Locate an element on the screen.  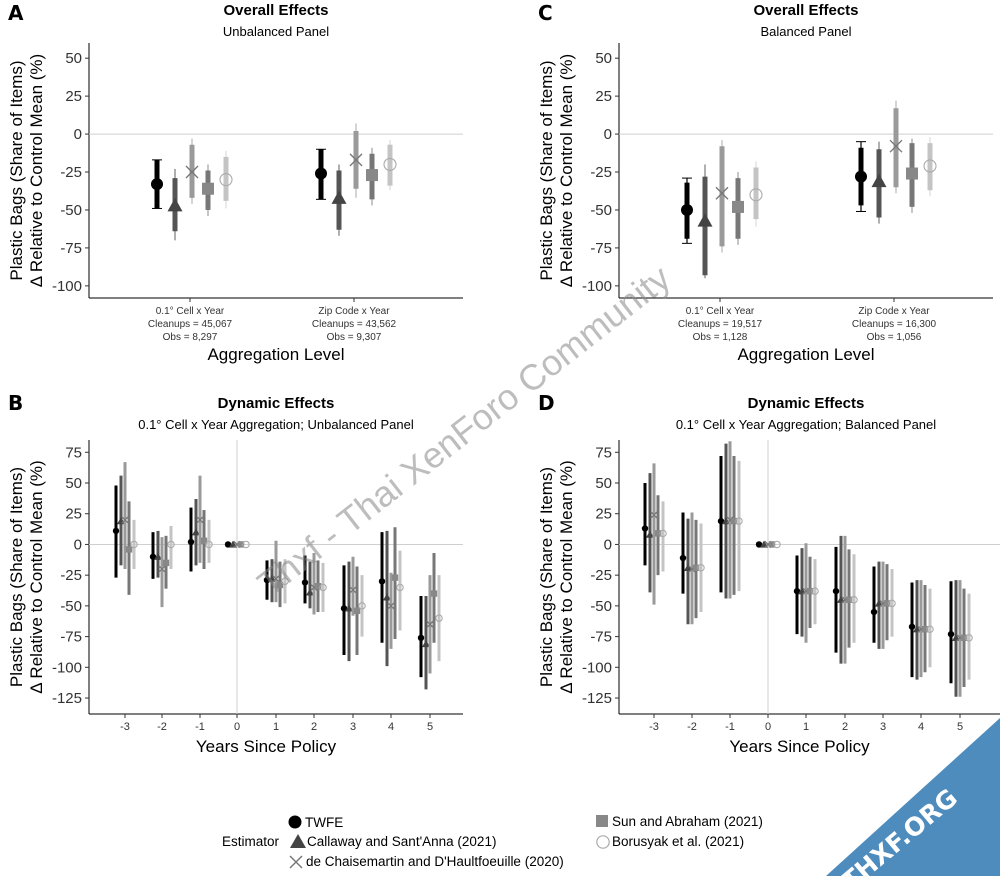
x-tick-label: 1 is located at coordinates (276, 727).